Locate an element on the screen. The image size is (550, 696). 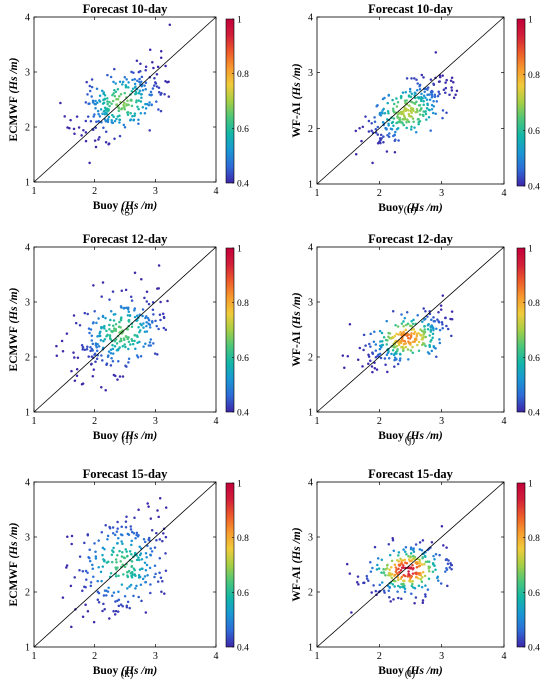
x-tick-label: 1 is located at coordinates (34, 191).